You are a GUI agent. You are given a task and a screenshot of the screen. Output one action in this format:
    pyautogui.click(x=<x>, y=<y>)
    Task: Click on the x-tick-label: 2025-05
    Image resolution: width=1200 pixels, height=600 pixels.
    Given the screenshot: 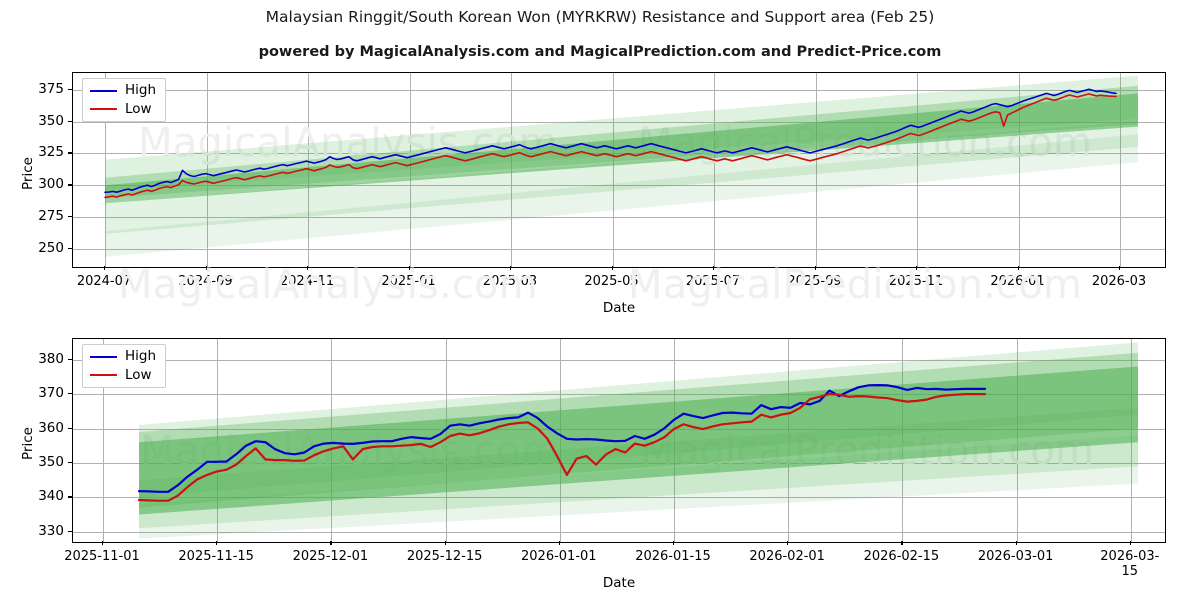 What is the action you would take?
    pyautogui.click(x=611, y=281)
    